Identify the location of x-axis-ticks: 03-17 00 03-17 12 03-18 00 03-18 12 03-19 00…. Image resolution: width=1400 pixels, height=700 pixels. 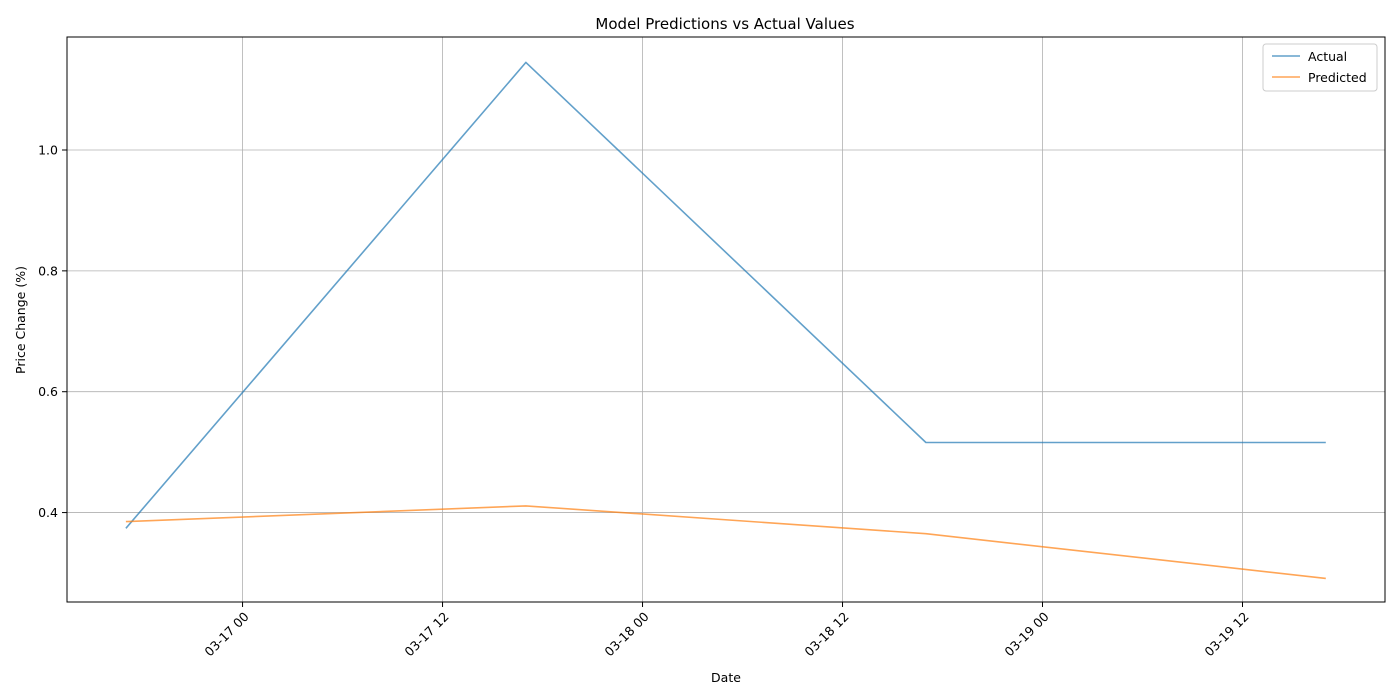
(726, 630).